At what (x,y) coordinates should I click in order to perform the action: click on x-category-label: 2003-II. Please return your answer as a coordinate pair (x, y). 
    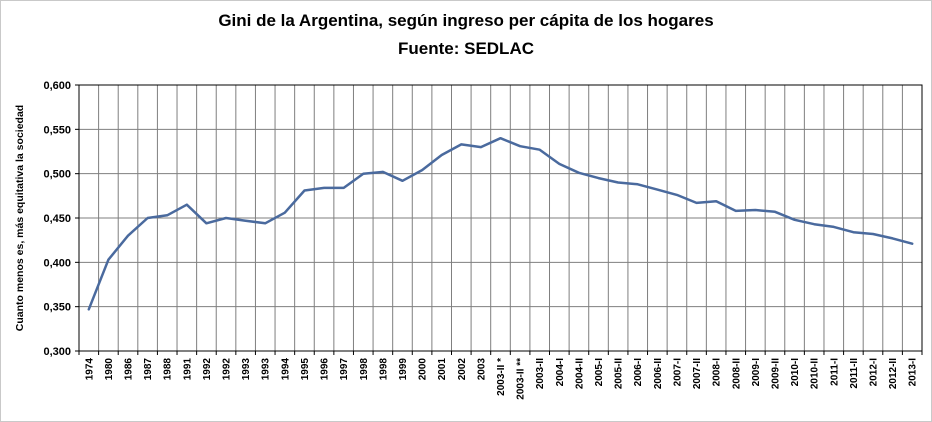
    Looking at the image, I should click on (540, 373).